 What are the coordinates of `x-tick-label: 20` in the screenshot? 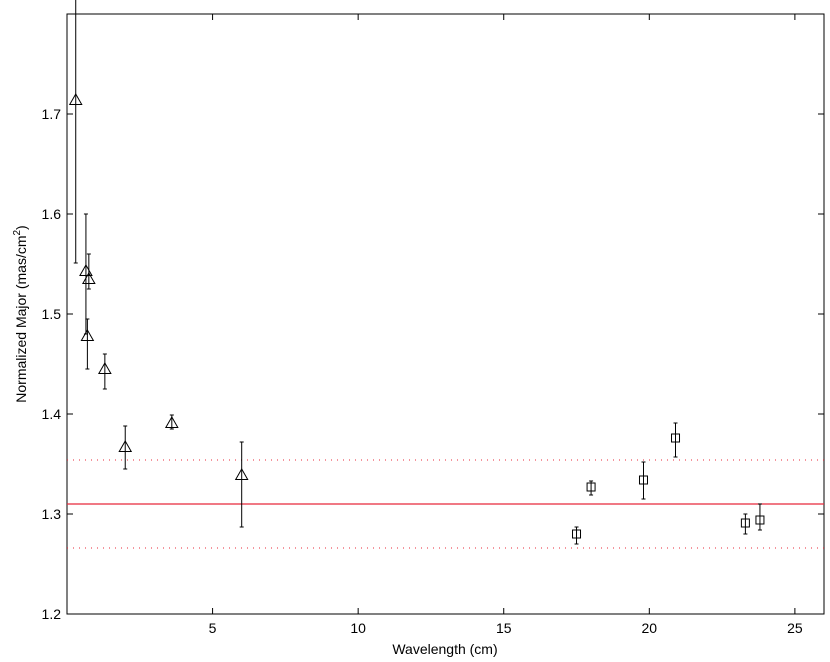 It's located at (650, 628).